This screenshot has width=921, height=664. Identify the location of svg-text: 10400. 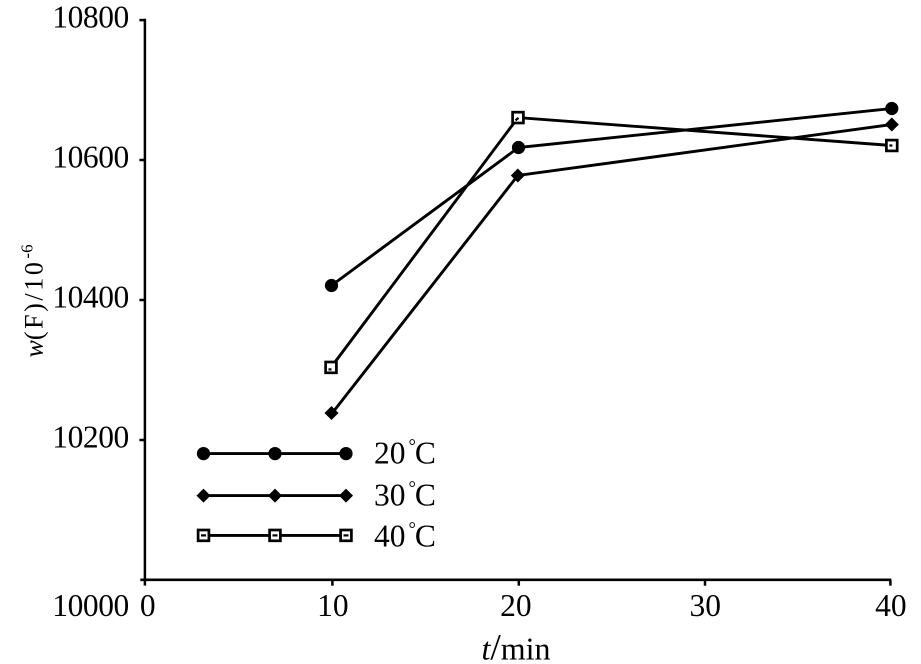
(90, 297).